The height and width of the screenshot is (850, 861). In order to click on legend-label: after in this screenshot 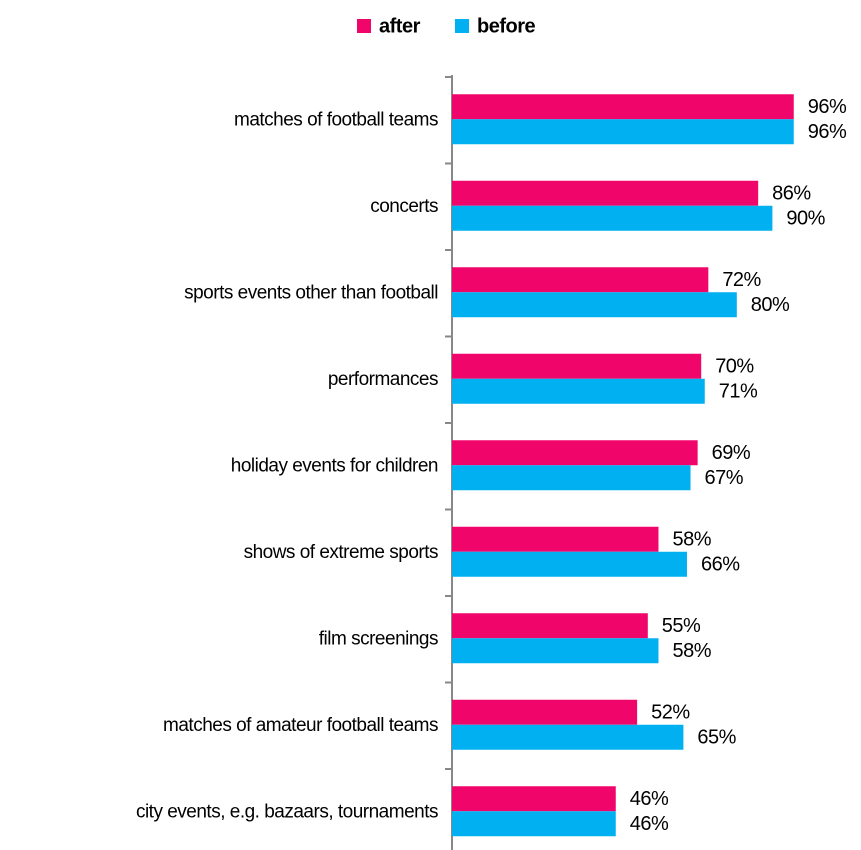, I will do `click(400, 26)`.